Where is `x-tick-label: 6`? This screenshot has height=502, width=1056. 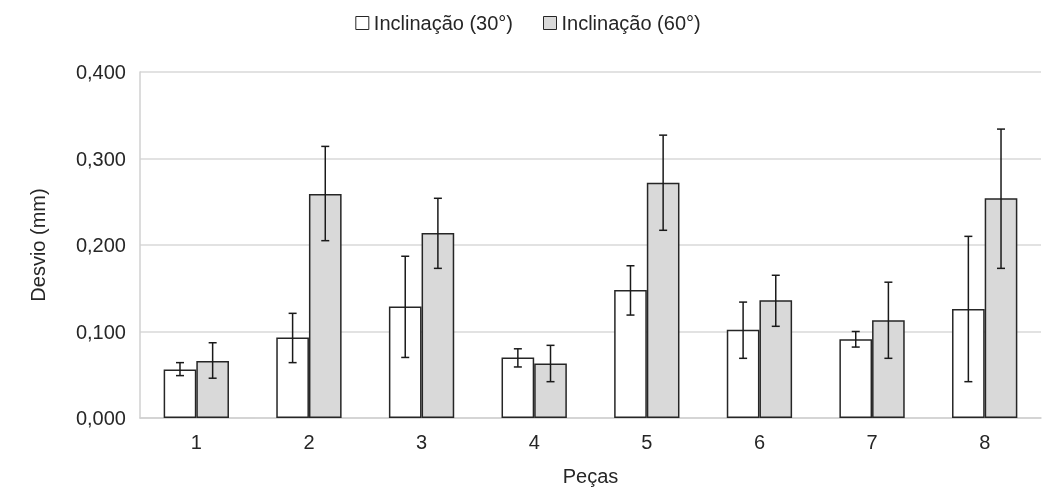
x-tick-label: 6 is located at coordinates (759, 442).